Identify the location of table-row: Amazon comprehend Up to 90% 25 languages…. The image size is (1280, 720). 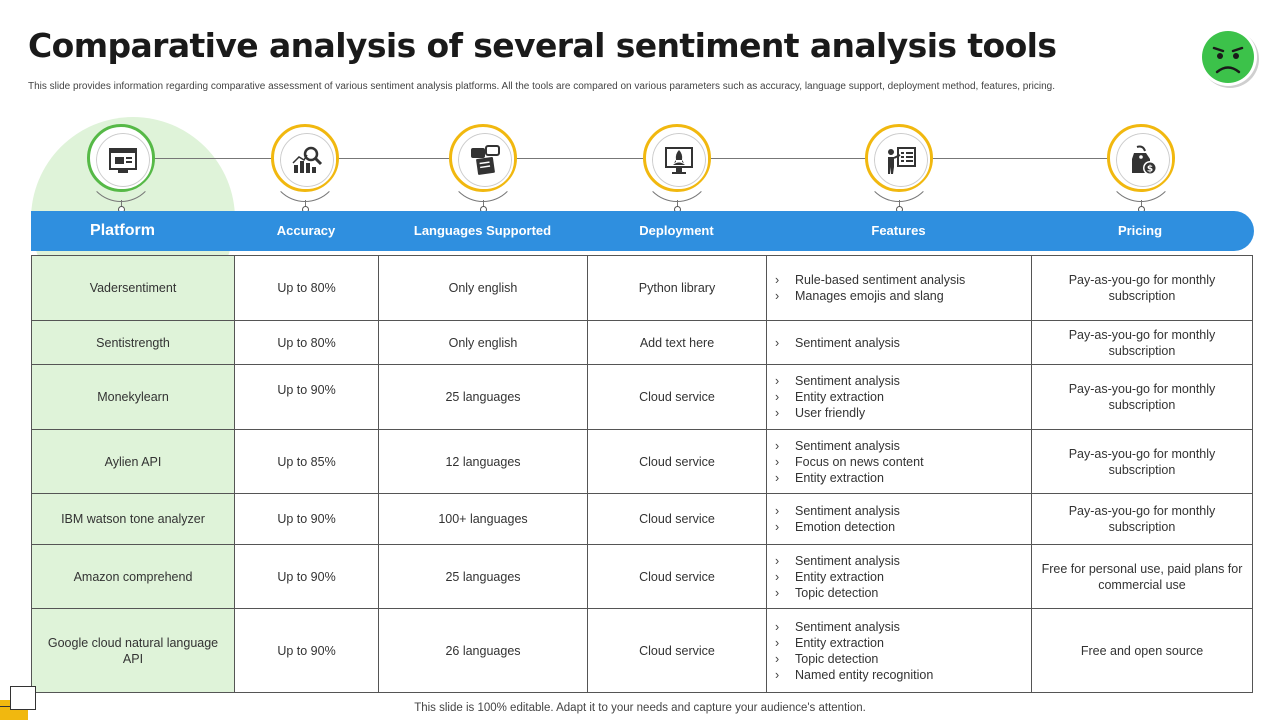
(642, 576).